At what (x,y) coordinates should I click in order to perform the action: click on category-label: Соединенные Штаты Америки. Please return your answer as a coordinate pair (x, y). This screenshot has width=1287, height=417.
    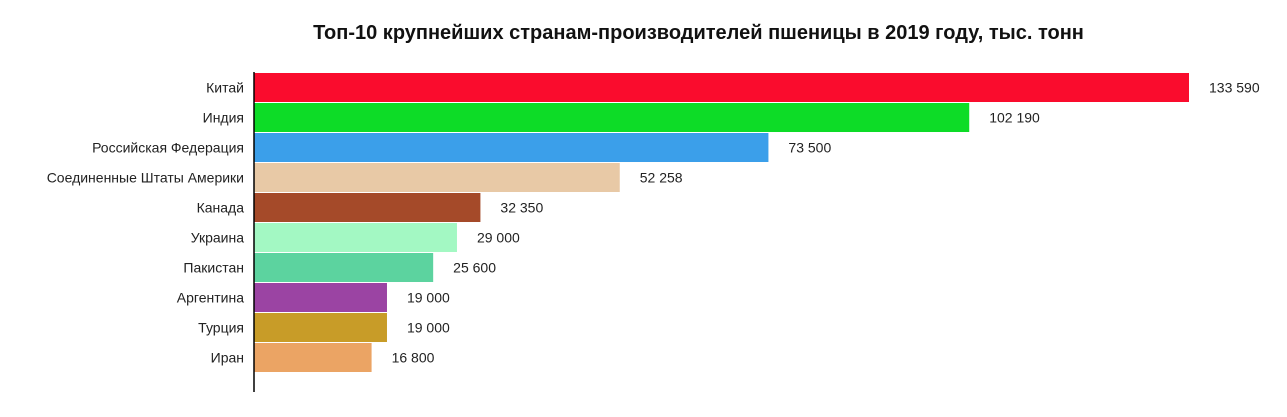
    Looking at the image, I should click on (145, 178).